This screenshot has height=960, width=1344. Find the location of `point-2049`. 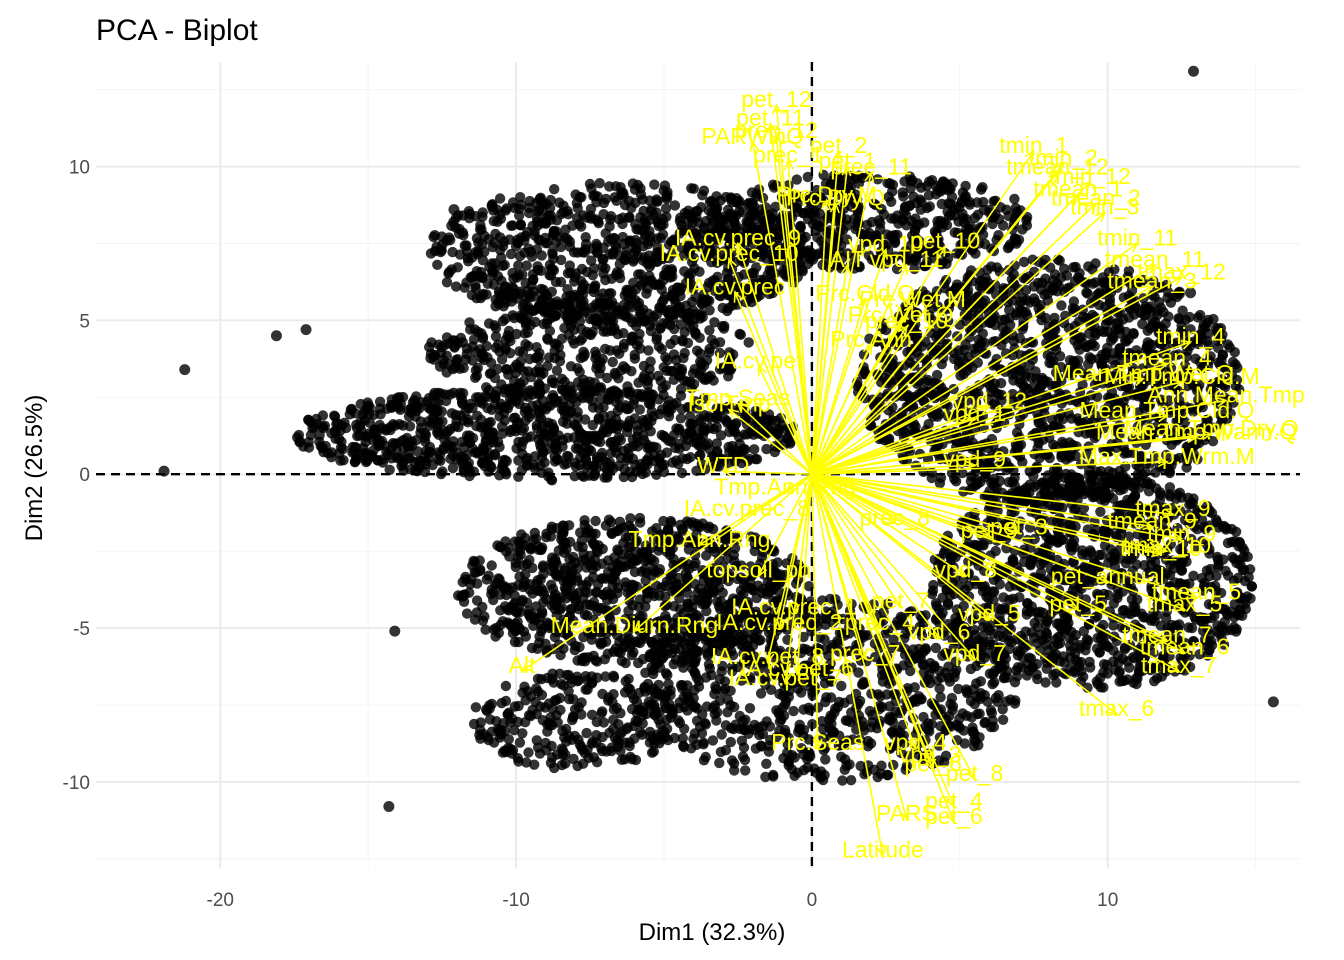

point-2049 is located at coordinates (651, 421).